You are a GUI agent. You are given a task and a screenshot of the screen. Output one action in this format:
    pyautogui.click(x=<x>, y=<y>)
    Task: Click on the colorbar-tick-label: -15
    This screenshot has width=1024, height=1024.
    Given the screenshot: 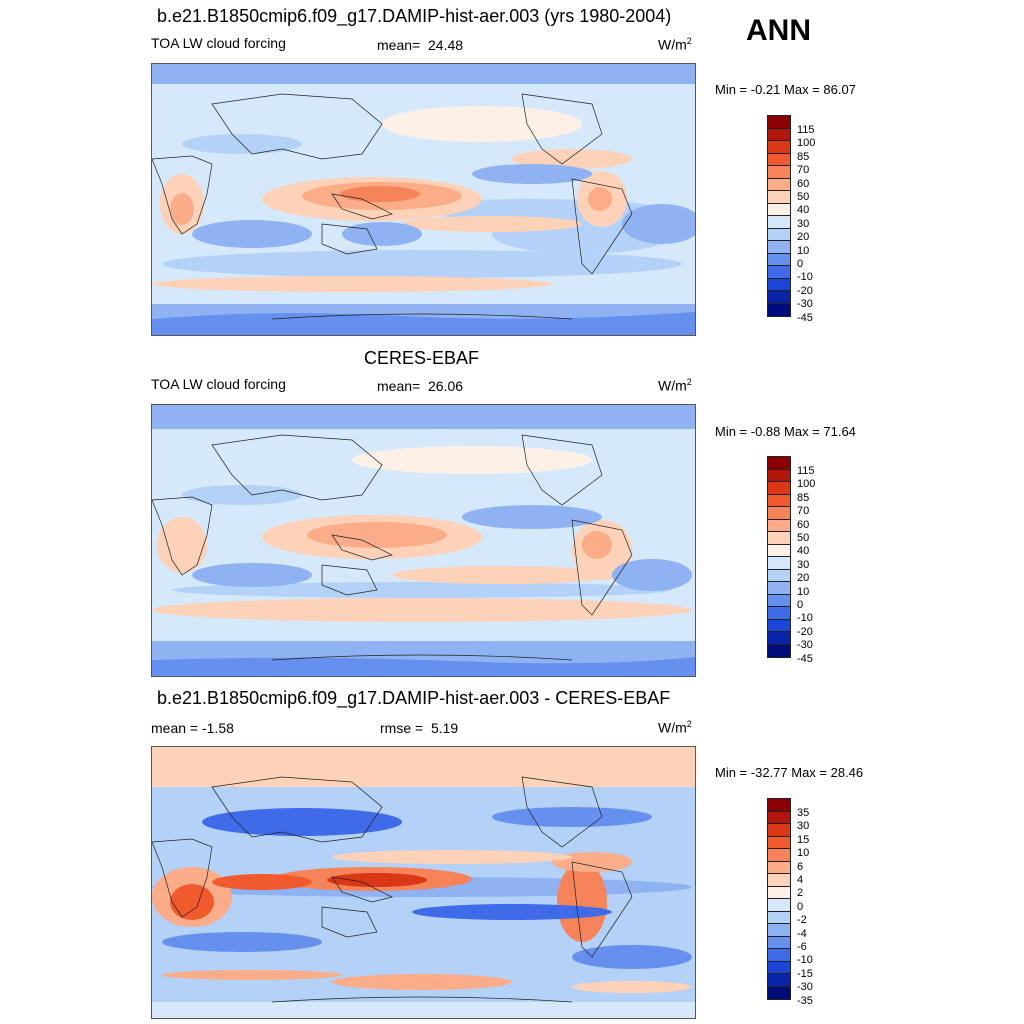 What is the action you would take?
    pyautogui.click(x=805, y=973)
    